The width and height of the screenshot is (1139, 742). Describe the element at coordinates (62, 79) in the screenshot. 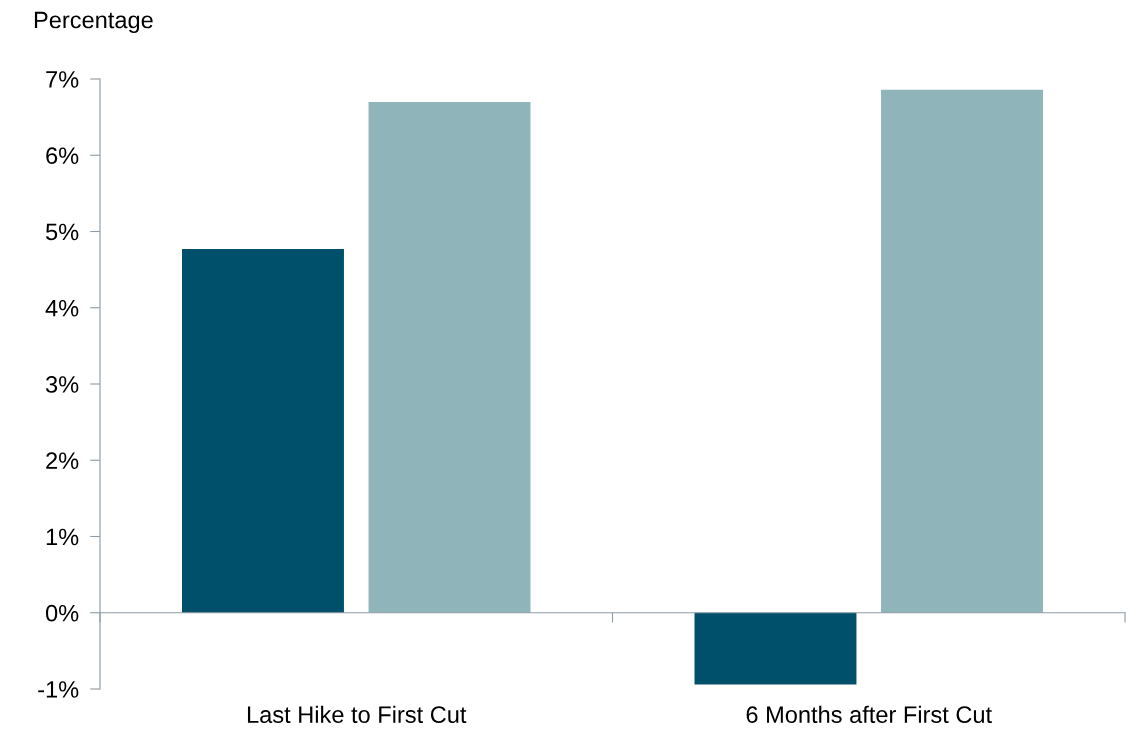

I see `y-tick-label: 7%` at that location.